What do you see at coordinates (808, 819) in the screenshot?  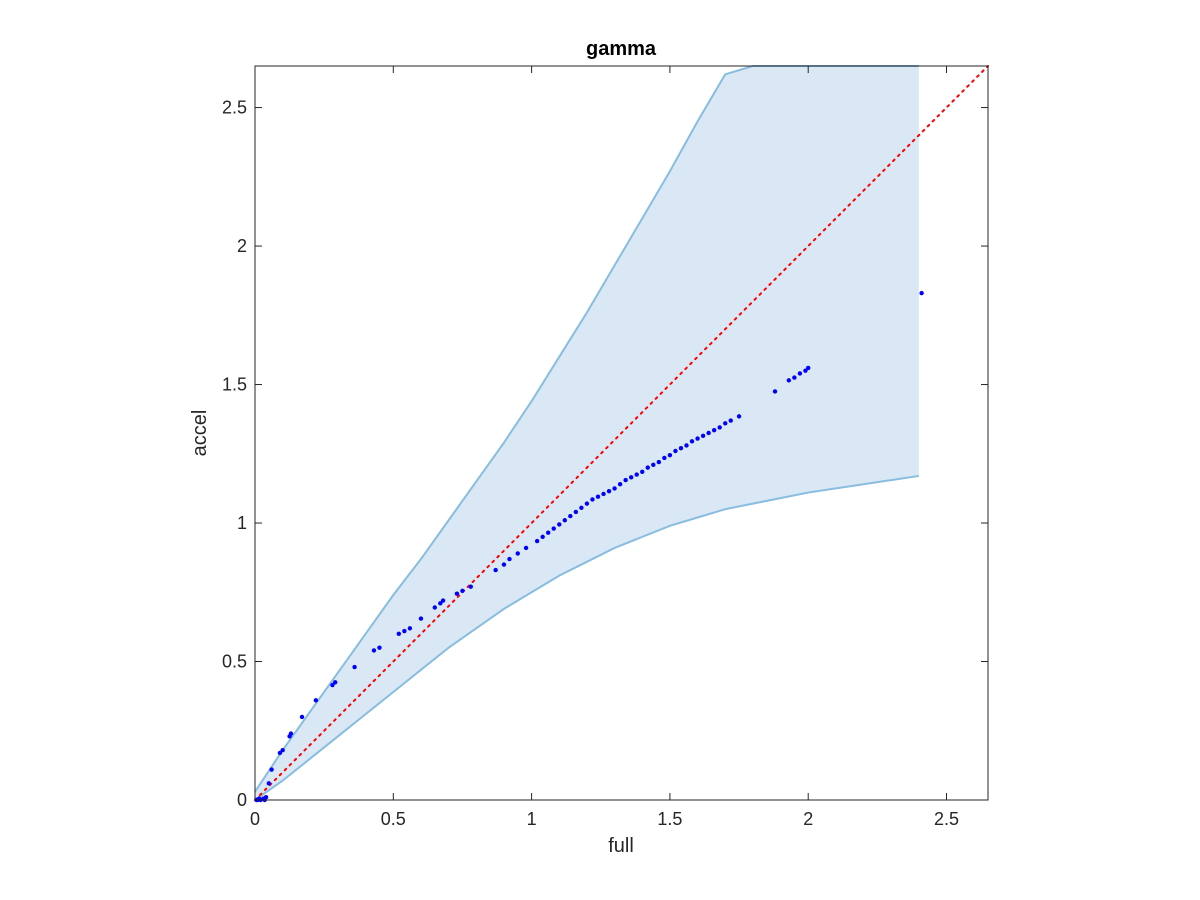 I see `x-tick-label: 2` at bounding box center [808, 819].